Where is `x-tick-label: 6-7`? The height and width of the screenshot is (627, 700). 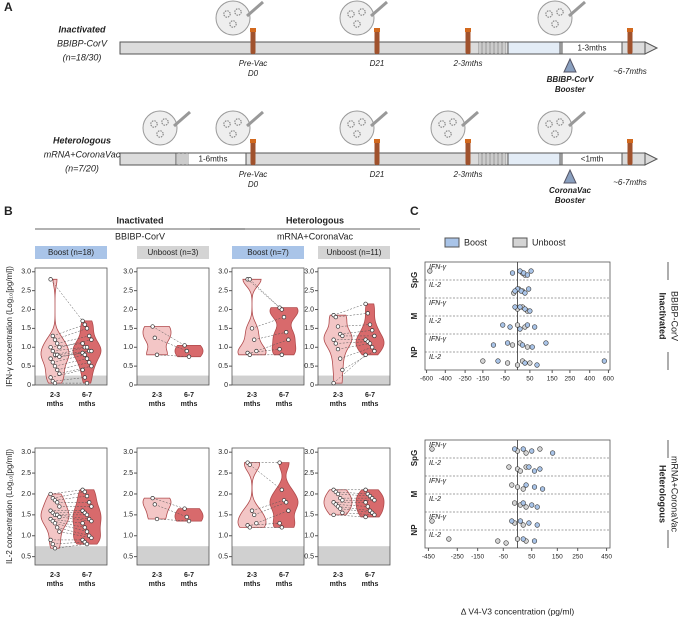
x-tick-label: 6-7 is located at coordinates (189, 395).